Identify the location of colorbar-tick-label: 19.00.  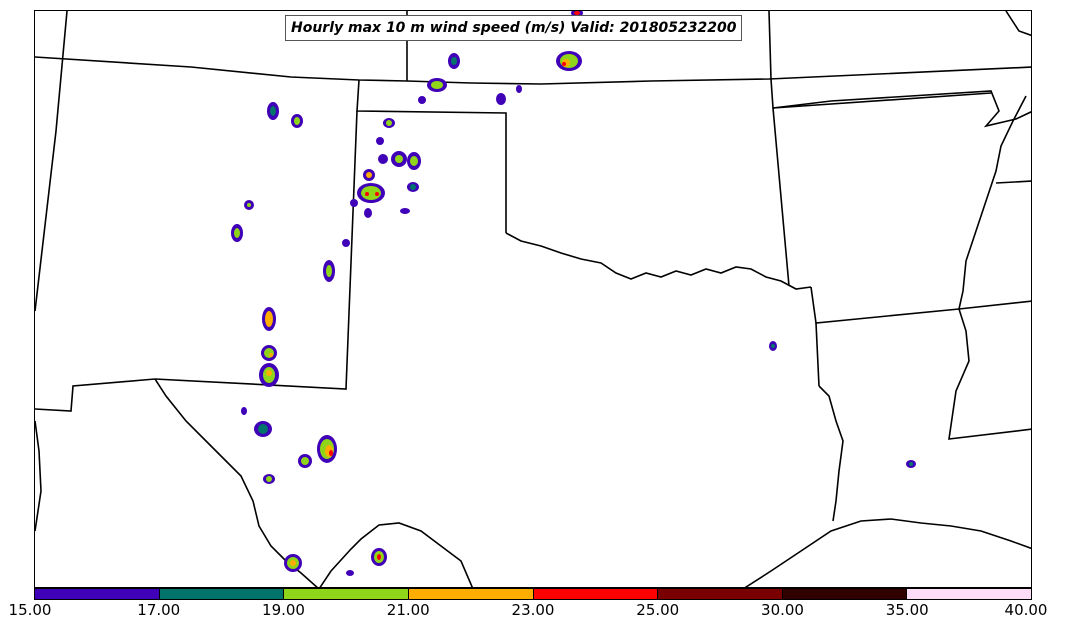
(283, 610).